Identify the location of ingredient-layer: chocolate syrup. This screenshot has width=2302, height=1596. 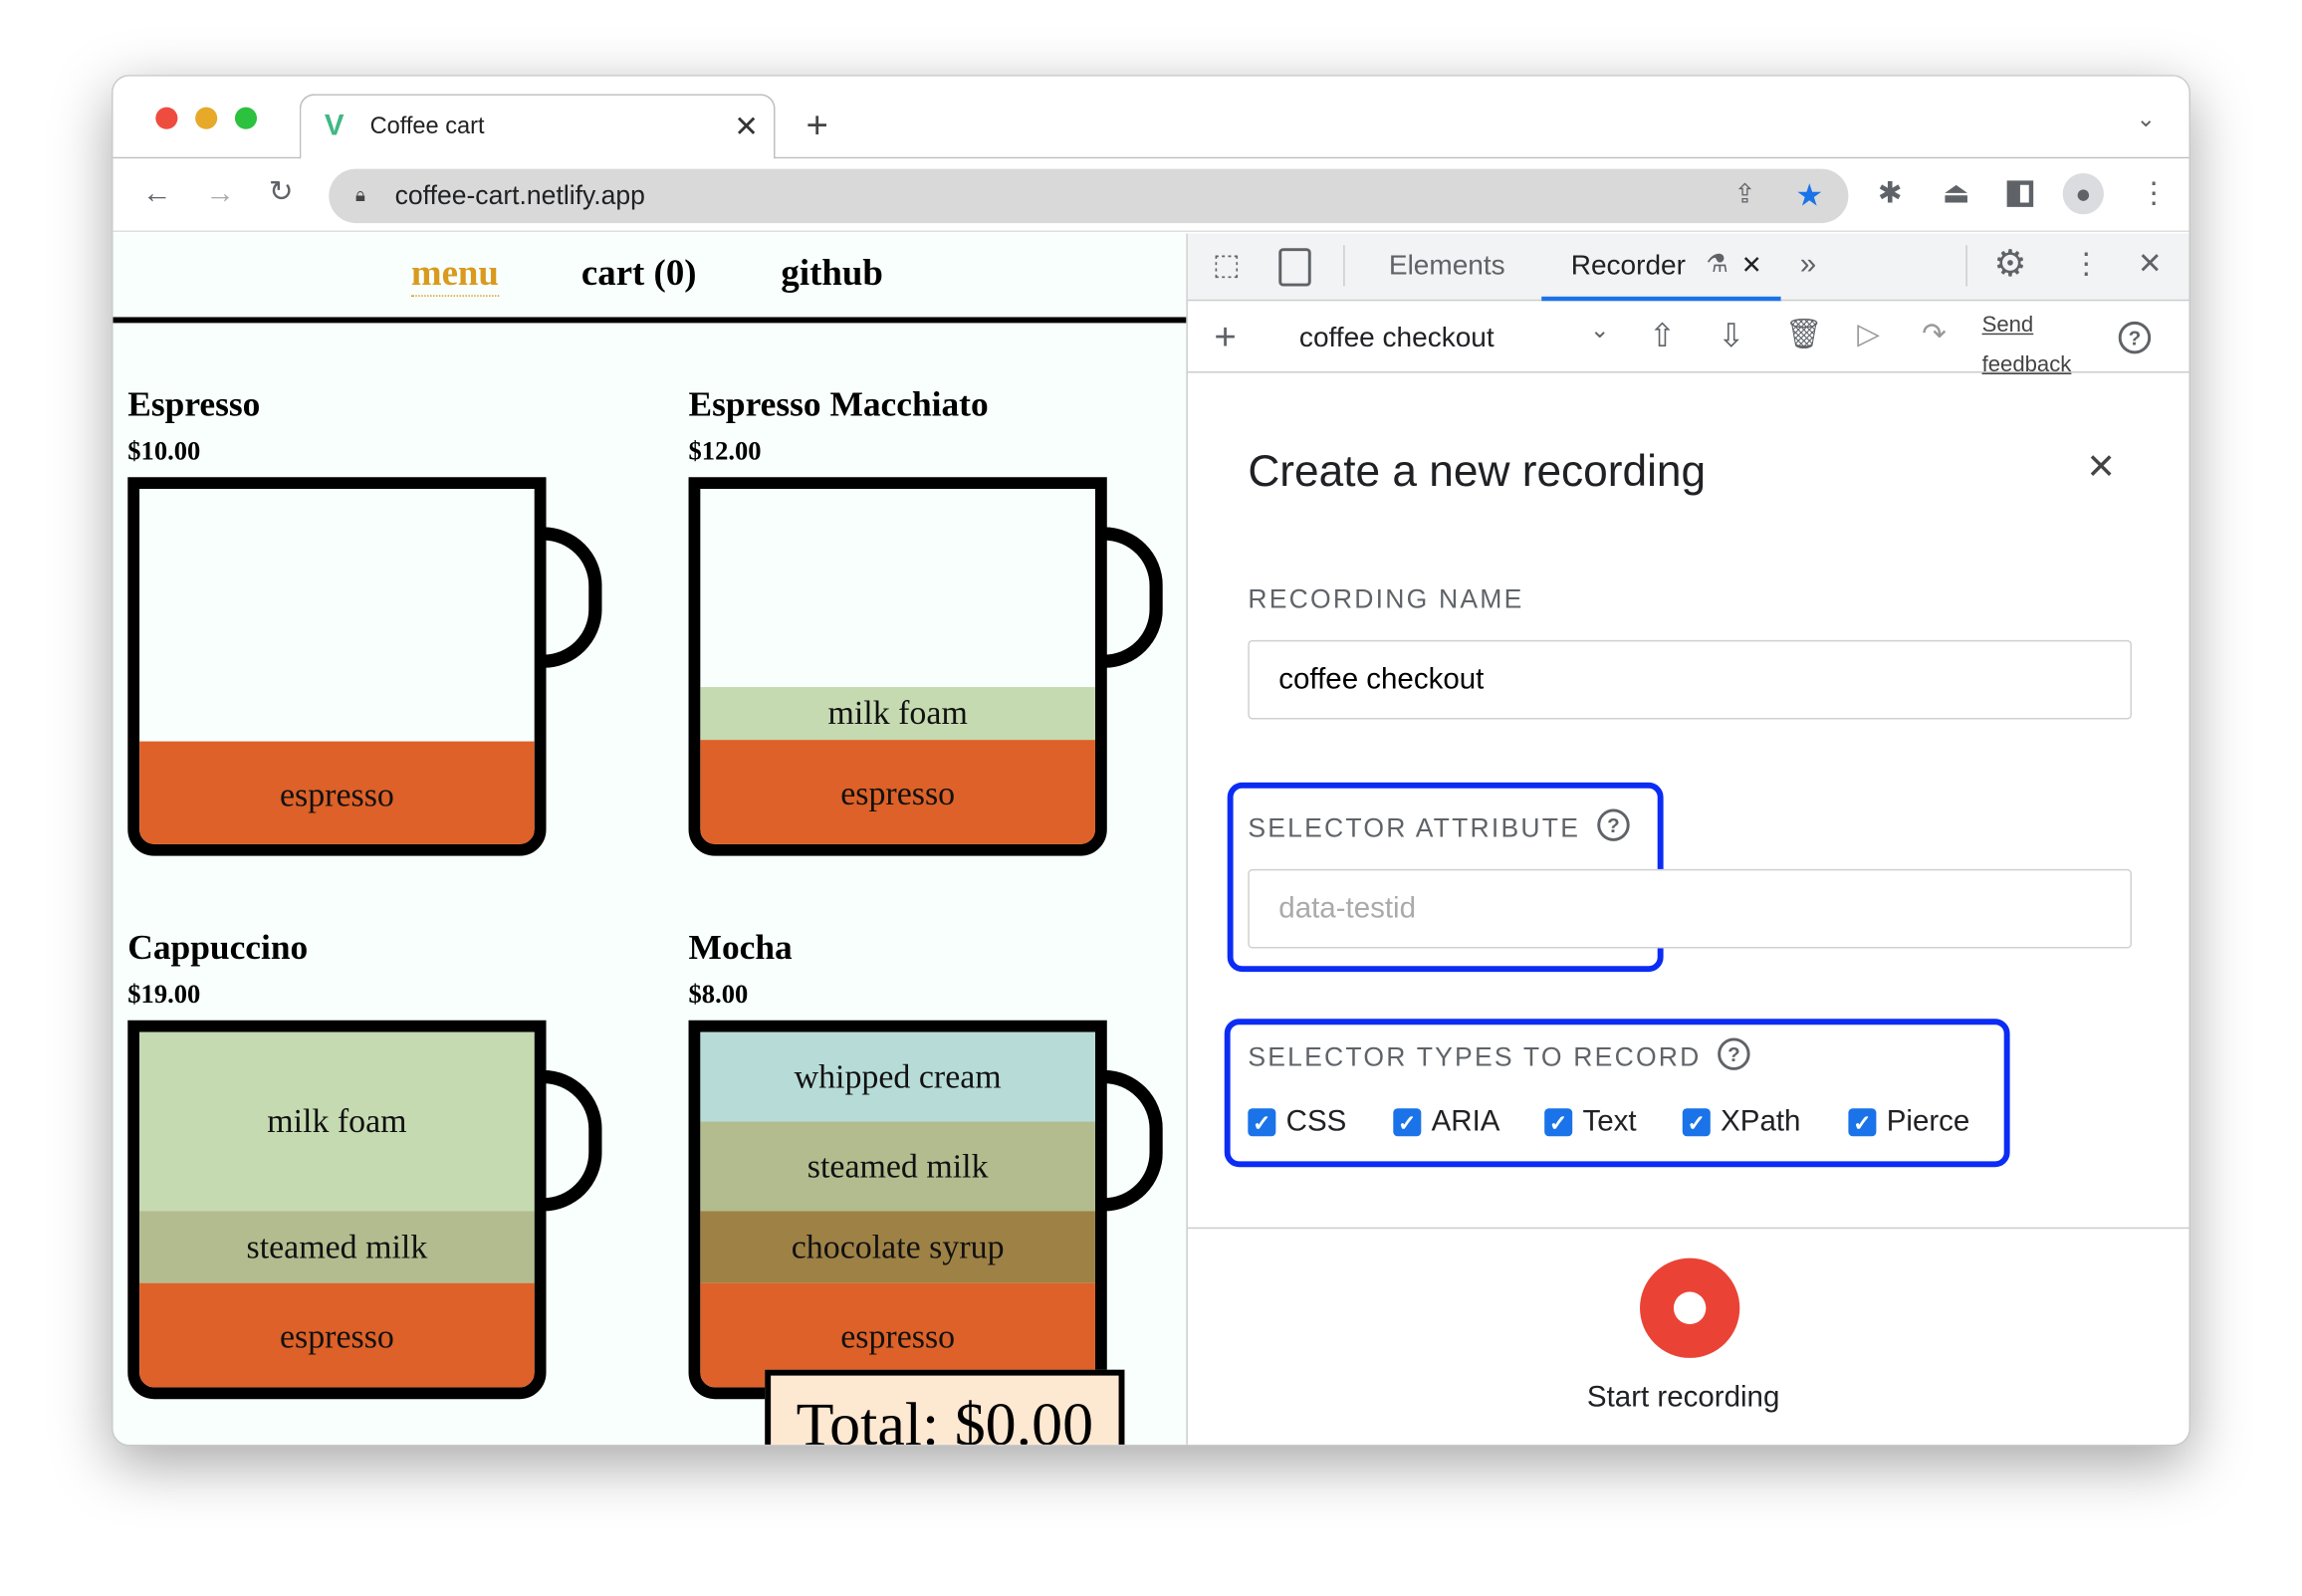
(897, 1247).